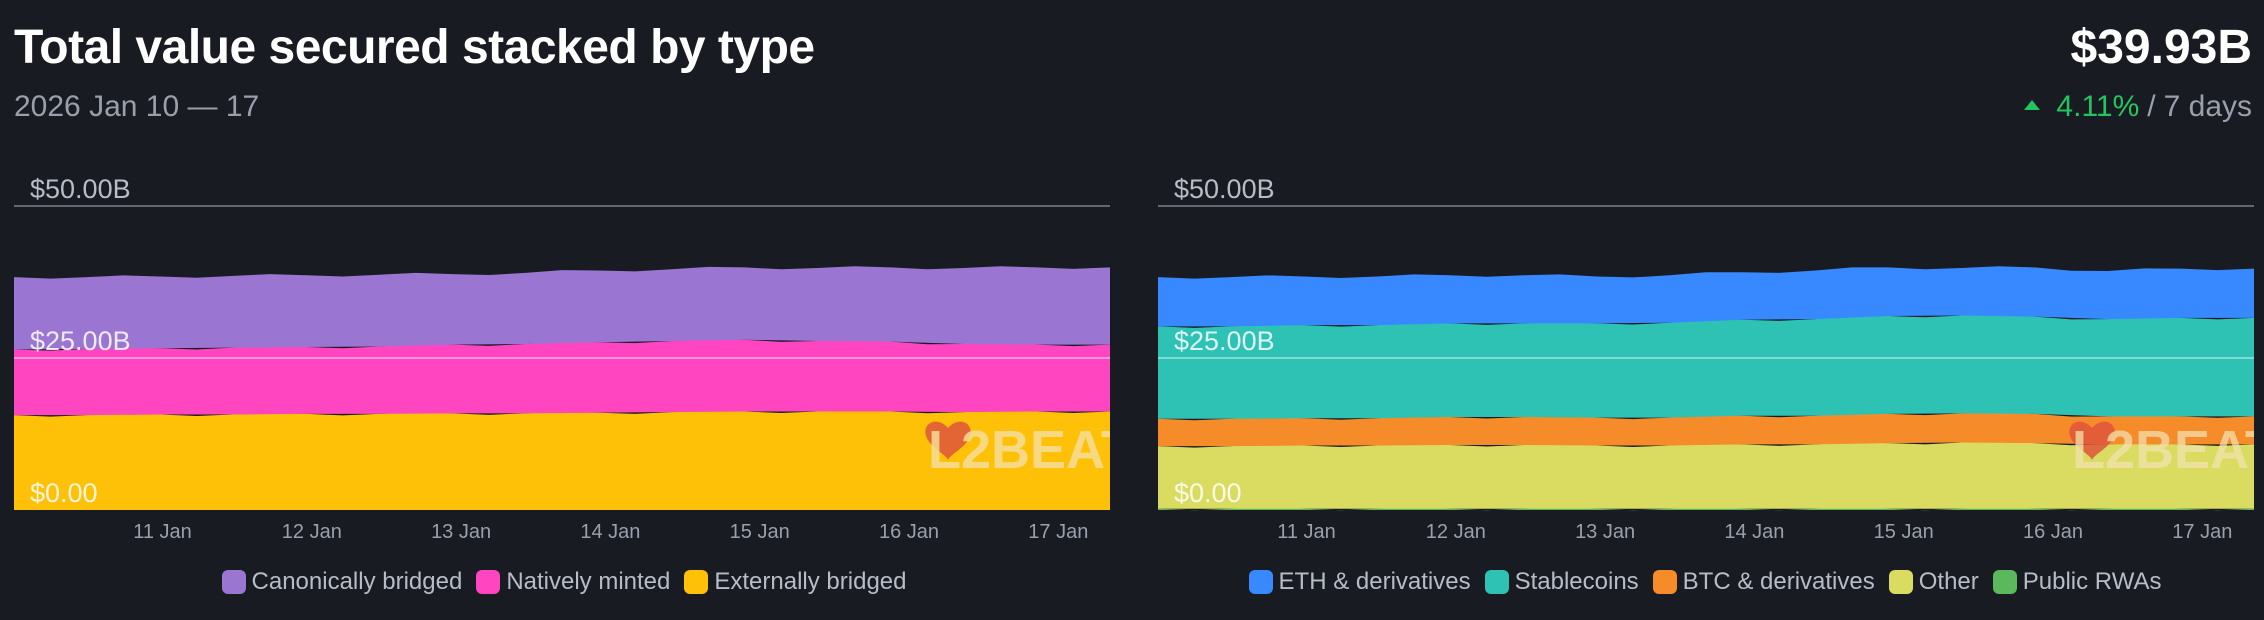  I want to click on date-range: 2026 Jan 10 — 17, so click(137, 106).